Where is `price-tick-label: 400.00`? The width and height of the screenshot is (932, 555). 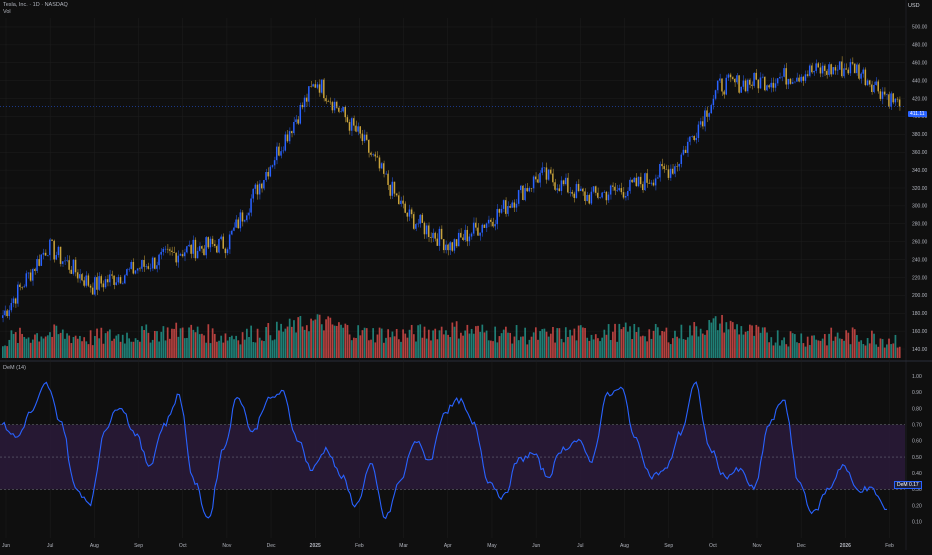
price-tick-label: 400.00 is located at coordinates (920, 117).